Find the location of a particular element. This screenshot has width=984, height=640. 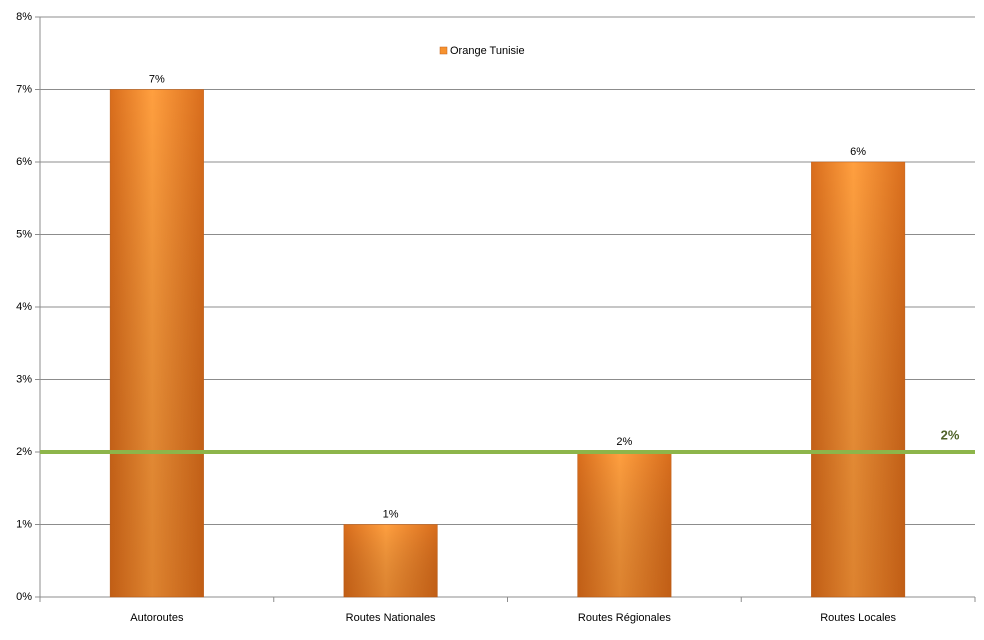

x-tick-label: Routes Nationales is located at coordinates (391, 618).